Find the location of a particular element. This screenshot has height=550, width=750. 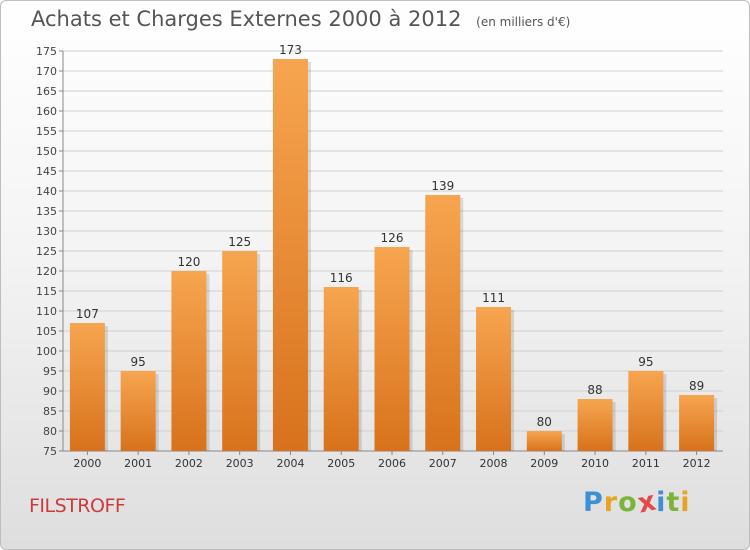

y-tick-label: 160 is located at coordinates (46, 111).